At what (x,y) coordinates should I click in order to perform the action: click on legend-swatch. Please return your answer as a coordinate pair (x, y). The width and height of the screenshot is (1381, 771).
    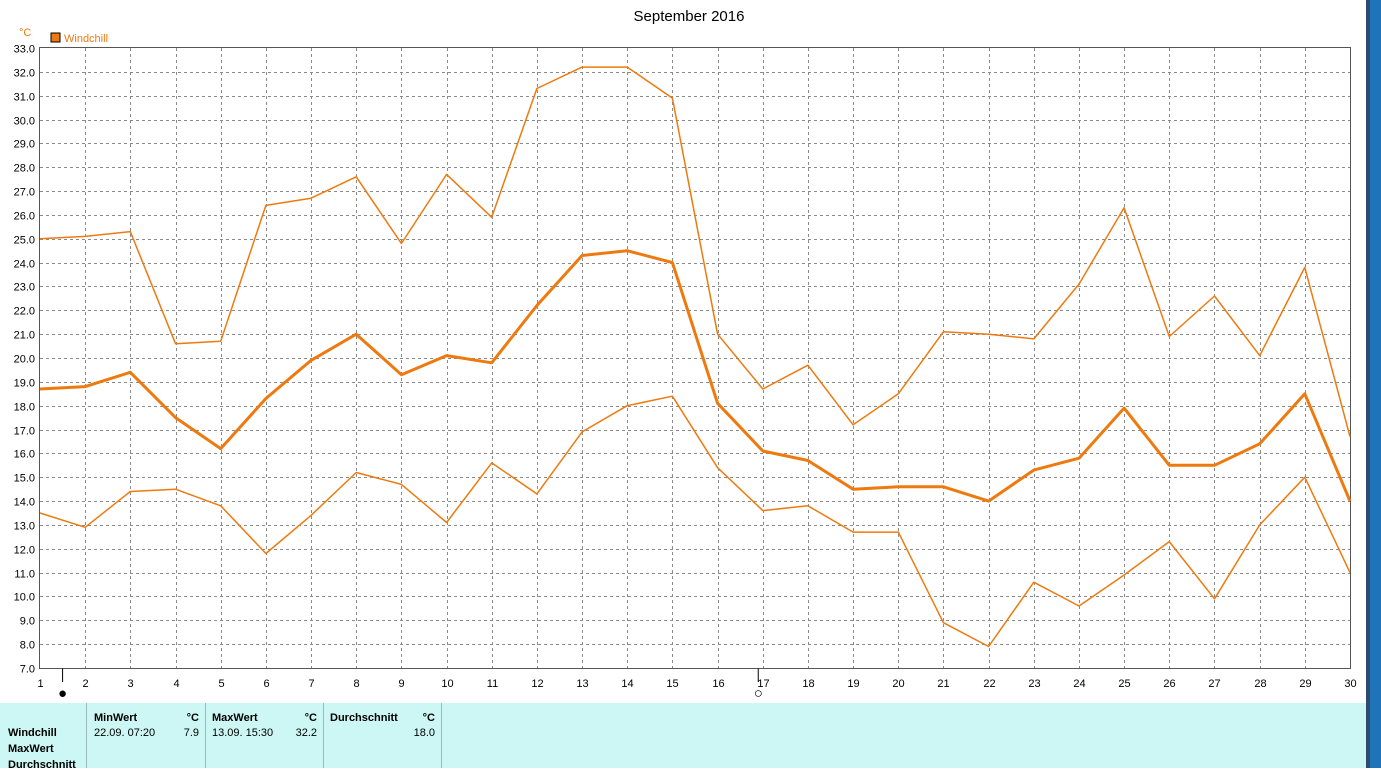
    Looking at the image, I should click on (55, 37).